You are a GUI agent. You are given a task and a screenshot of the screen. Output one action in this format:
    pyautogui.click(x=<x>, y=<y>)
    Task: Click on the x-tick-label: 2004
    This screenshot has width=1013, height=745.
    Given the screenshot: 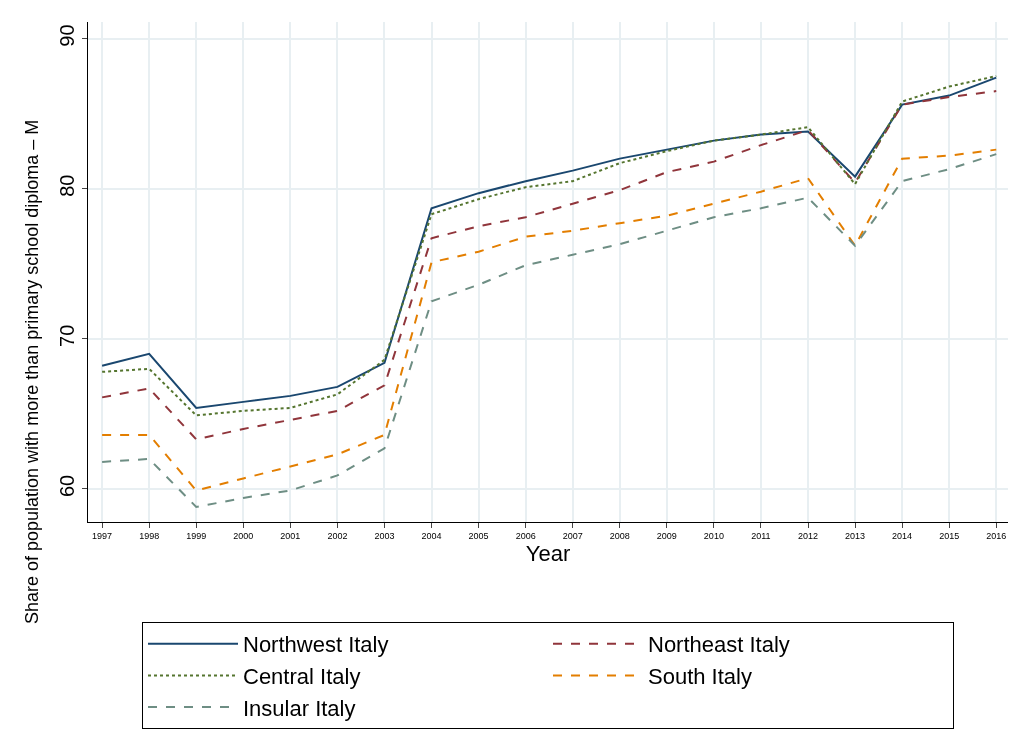 What is the action you would take?
    pyautogui.click(x=431, y=535)
    